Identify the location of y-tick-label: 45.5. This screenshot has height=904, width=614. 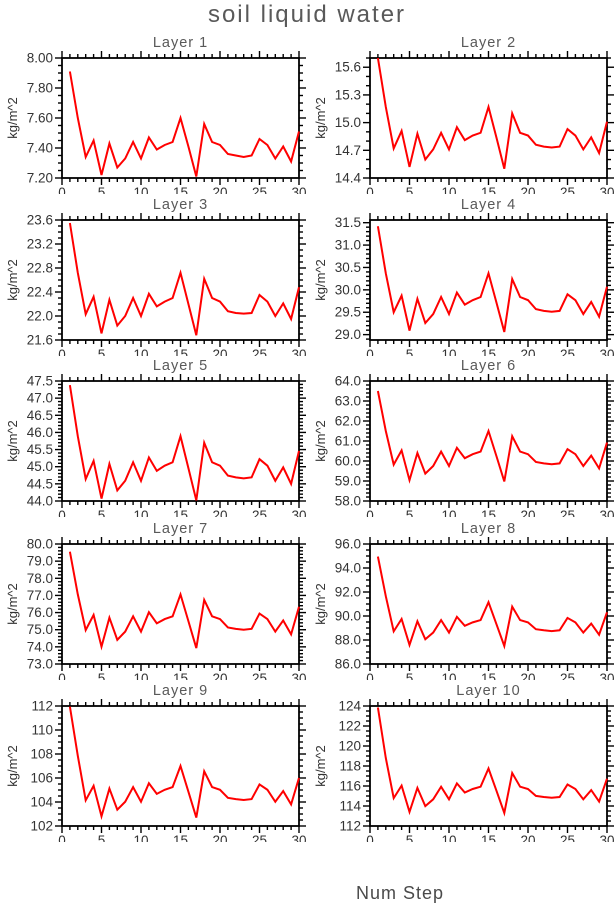
(40, 449).